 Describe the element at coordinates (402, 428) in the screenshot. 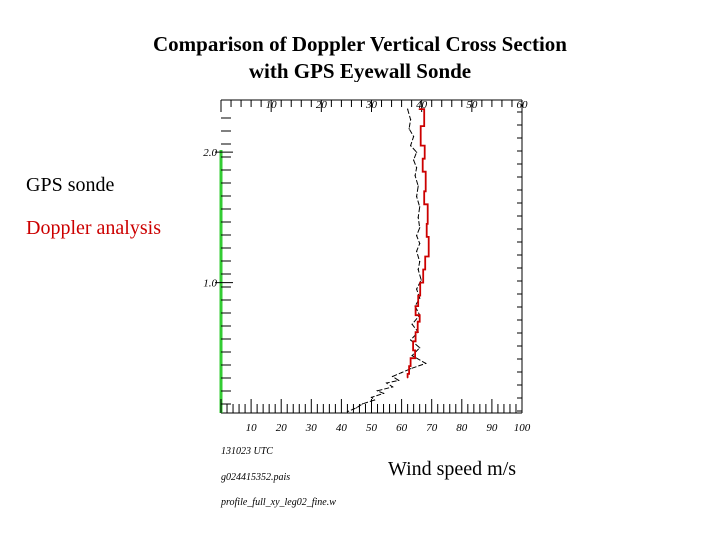

I see `bottom-axis-tick-label: 60` at that location.